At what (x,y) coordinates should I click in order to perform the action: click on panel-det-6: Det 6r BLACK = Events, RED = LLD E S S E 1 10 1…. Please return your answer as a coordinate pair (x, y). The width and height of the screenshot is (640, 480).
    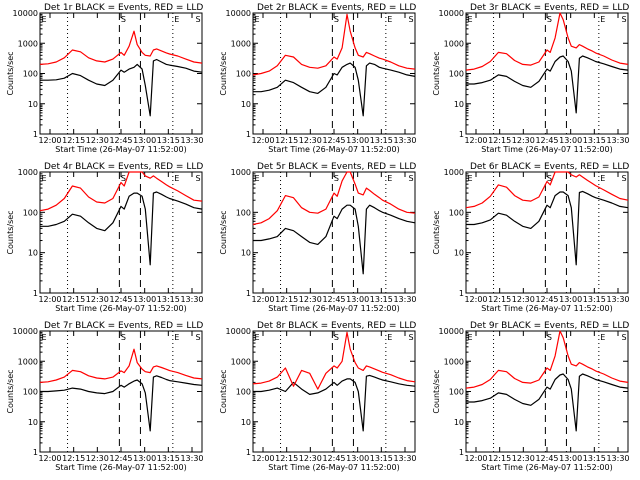
    Looking at the image, I should click on (531, 237).